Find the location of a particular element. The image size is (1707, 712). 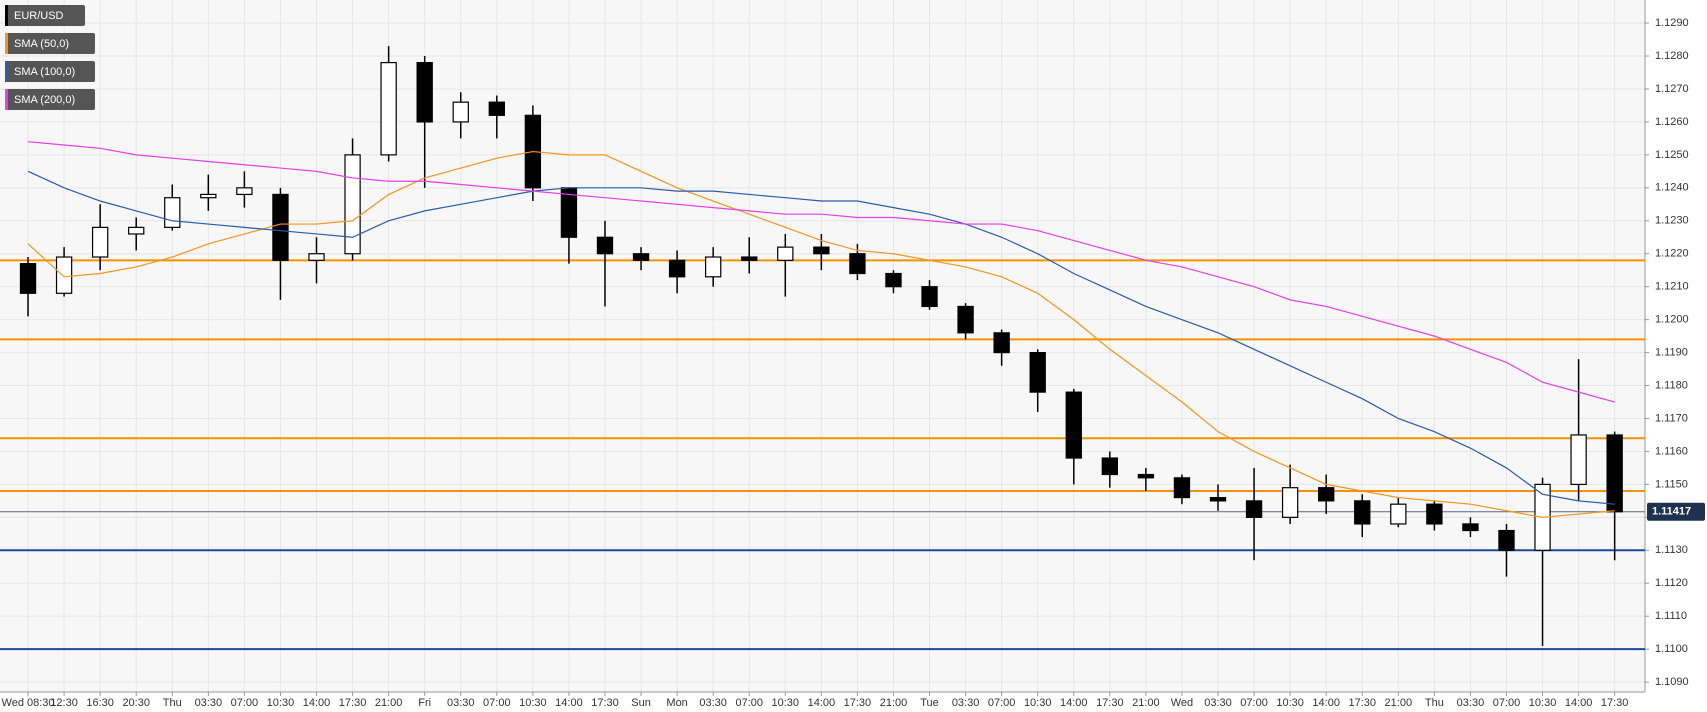

y-tick-label: 1.1160 is located at coordinates (1671, 451).